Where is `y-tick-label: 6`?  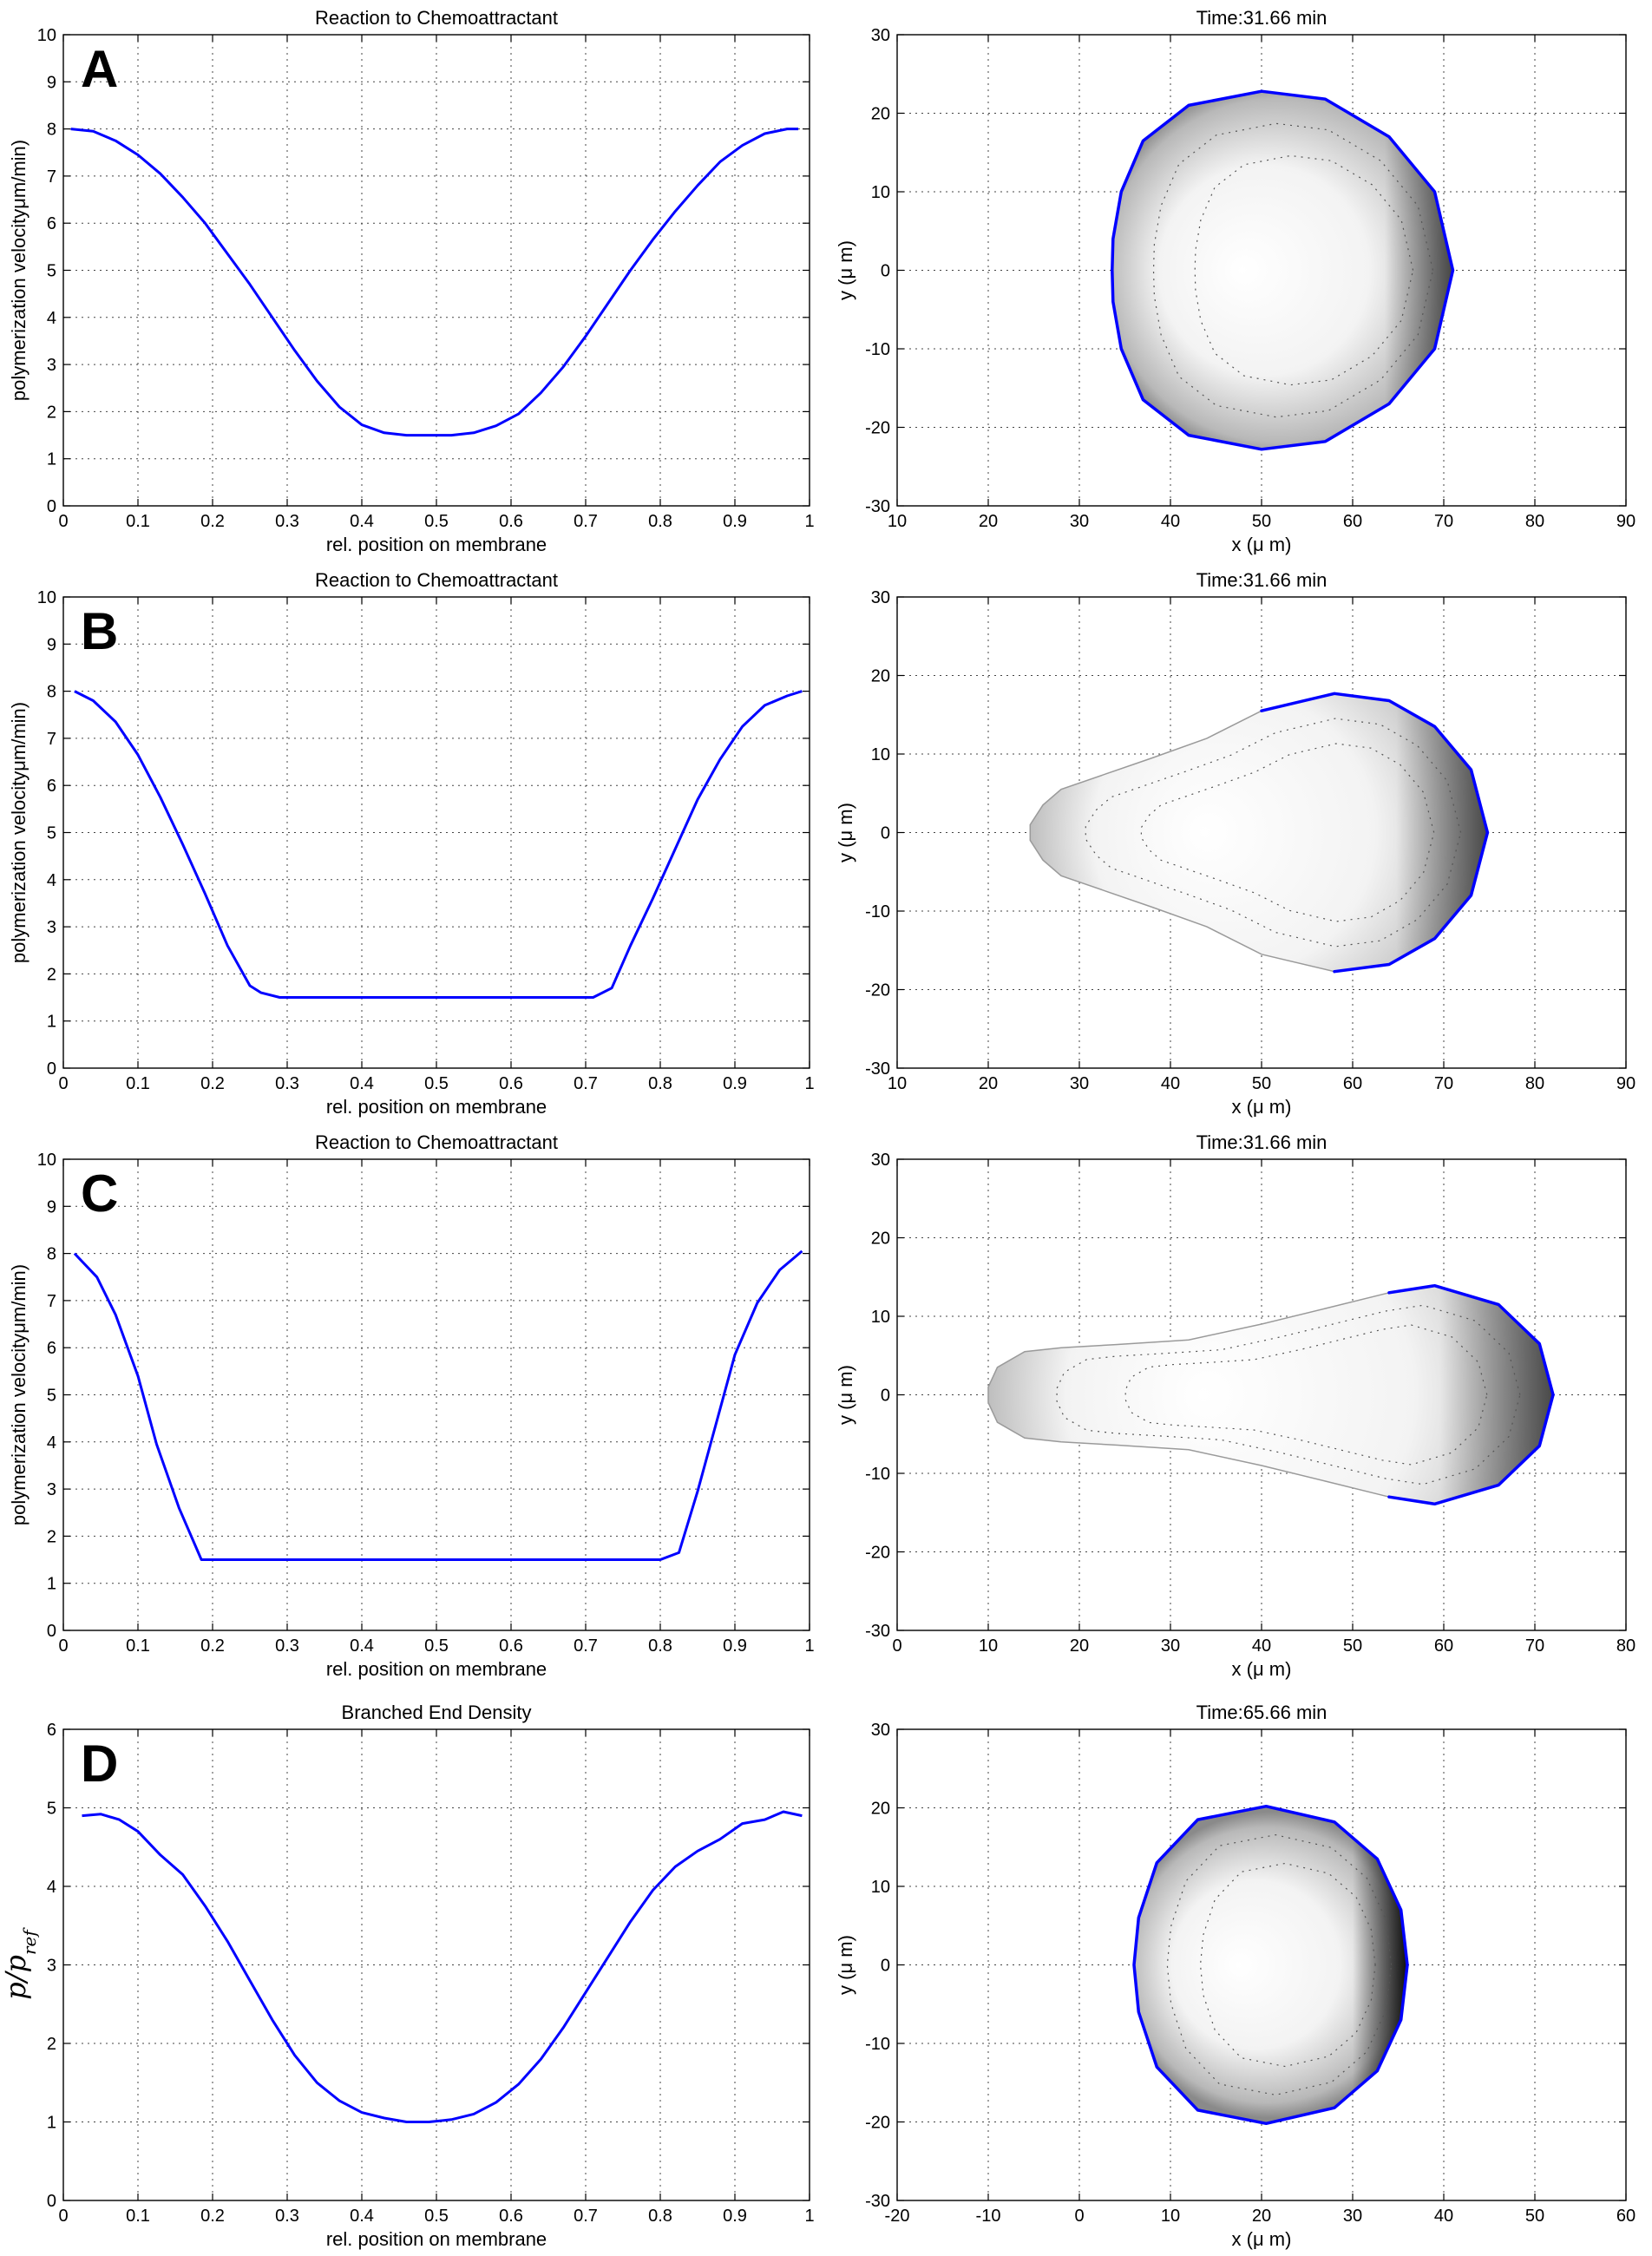 y-tick-label: 6 is located at coordinates (52, 223).